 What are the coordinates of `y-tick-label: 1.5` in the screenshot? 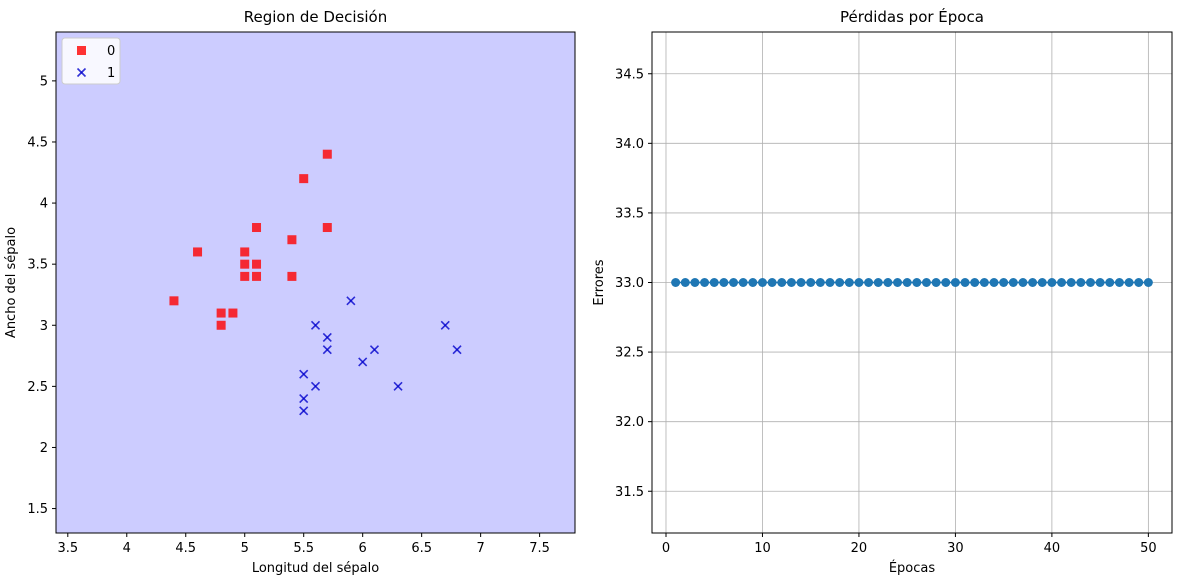 It's located at (37, 509).